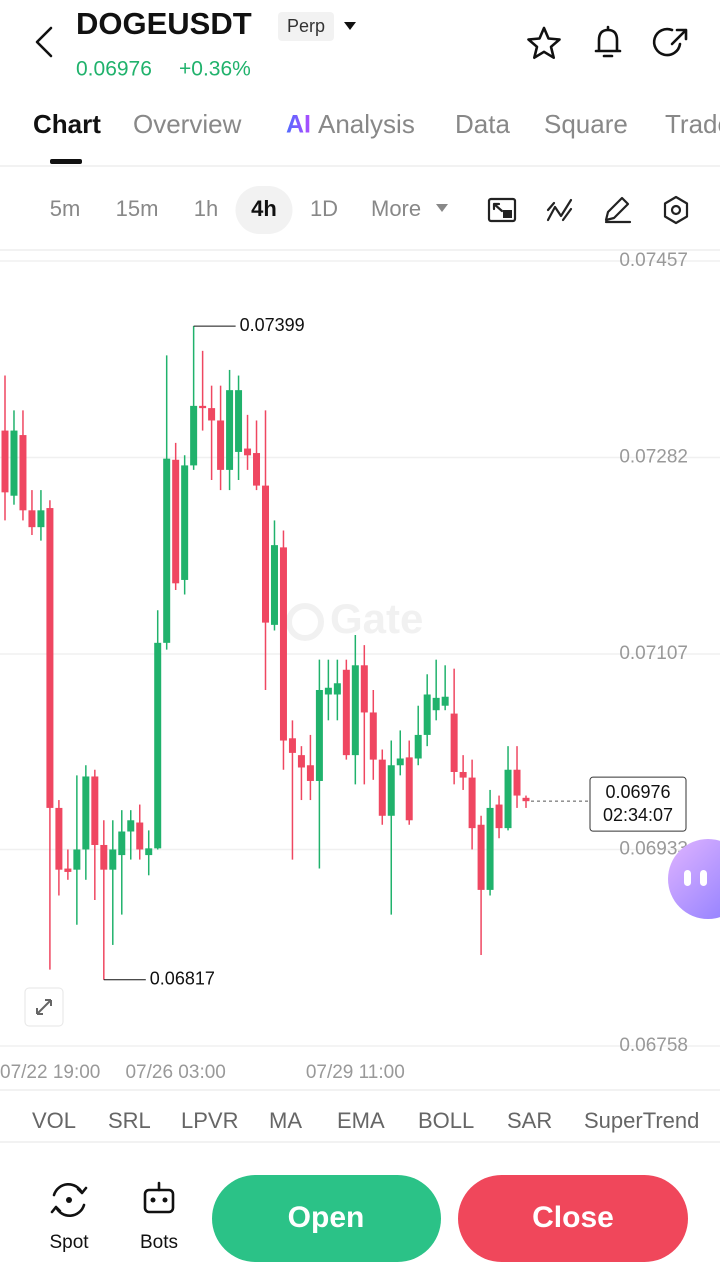  What do you see at coordinates (653, 653) in the screenshot?
I see `y-tick-label: 0.07107` at bounding box center [653, 653].